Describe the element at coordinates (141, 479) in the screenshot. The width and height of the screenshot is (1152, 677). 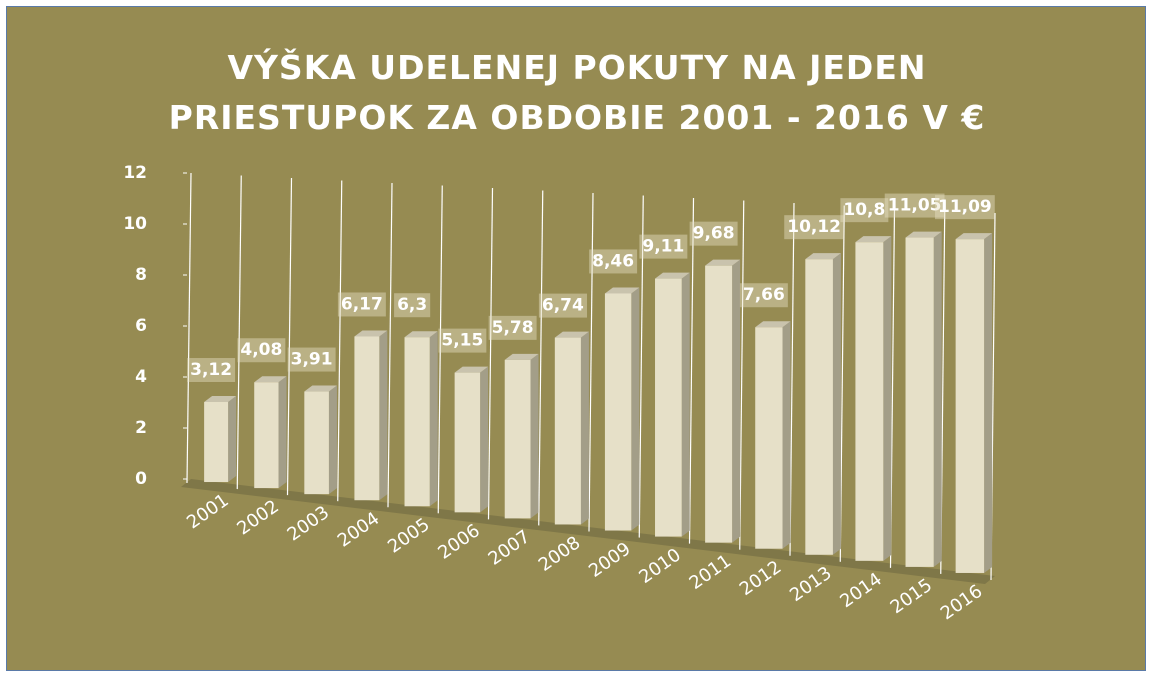
I see `y-tick-label: 0` at that location.